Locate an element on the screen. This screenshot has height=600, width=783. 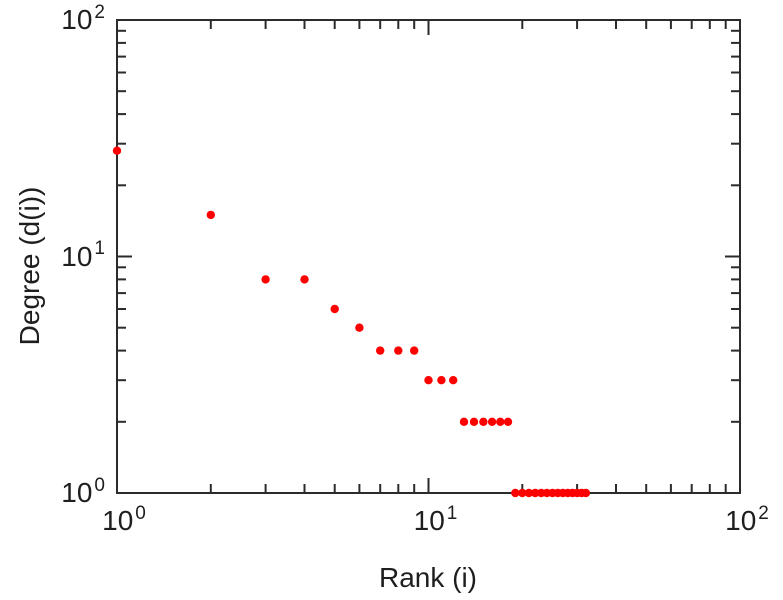
y-tick-label: 10 1 is located at coordinates (83, 255).